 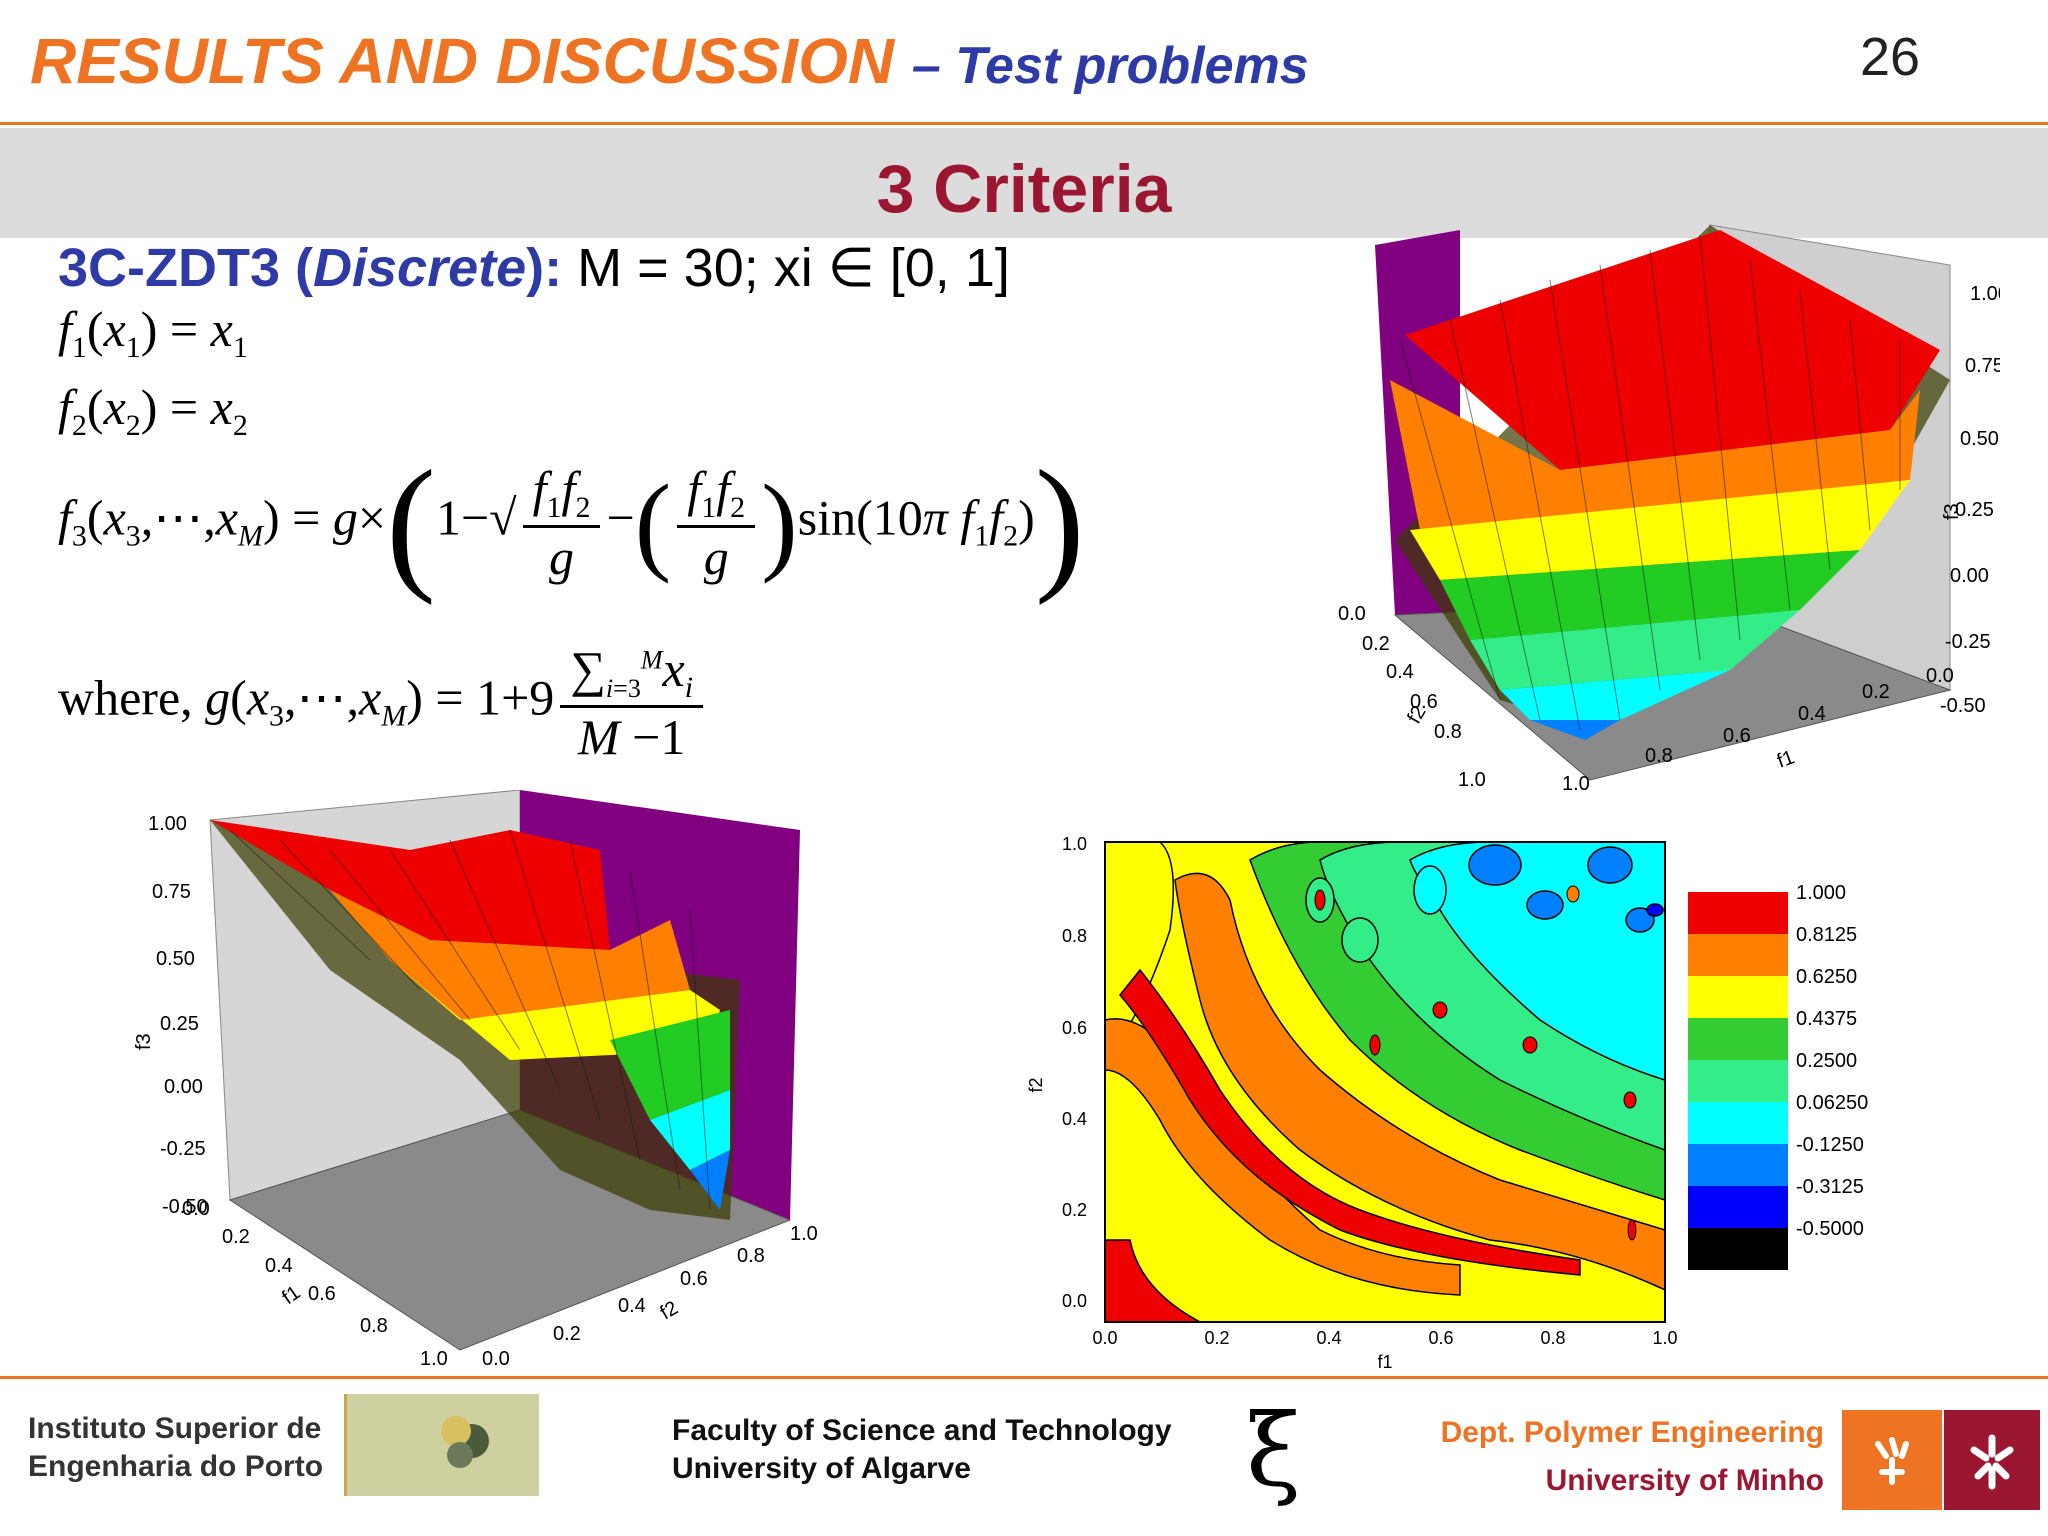 What do you see at coordinates (1952, 511) in the screenshot?
I see `z-axis-label: f3` at bounding box center [1952, 511].